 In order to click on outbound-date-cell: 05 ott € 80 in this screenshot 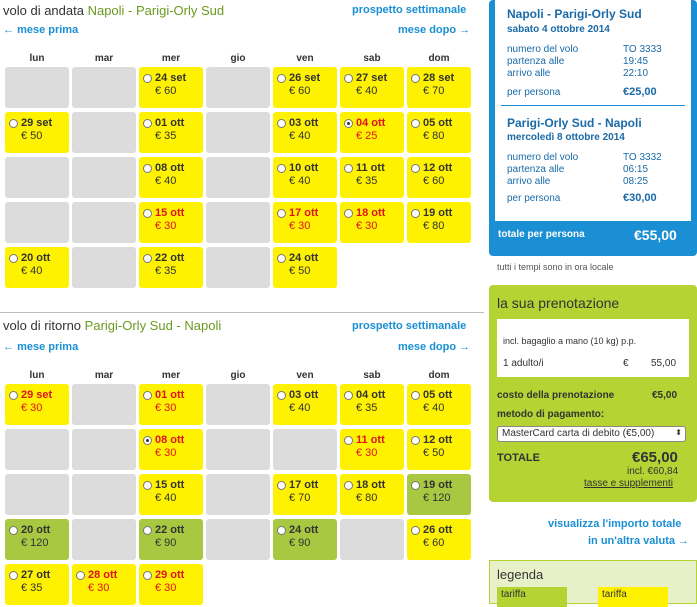, I will do `click(439, 132)`.